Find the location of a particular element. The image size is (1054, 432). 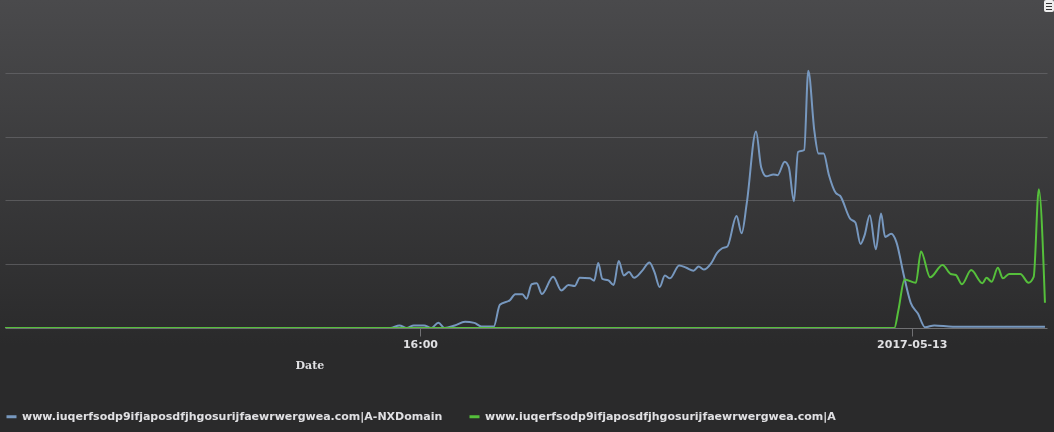

x-tick-label: 2017-05-13 is located at coordinates (912, 344).